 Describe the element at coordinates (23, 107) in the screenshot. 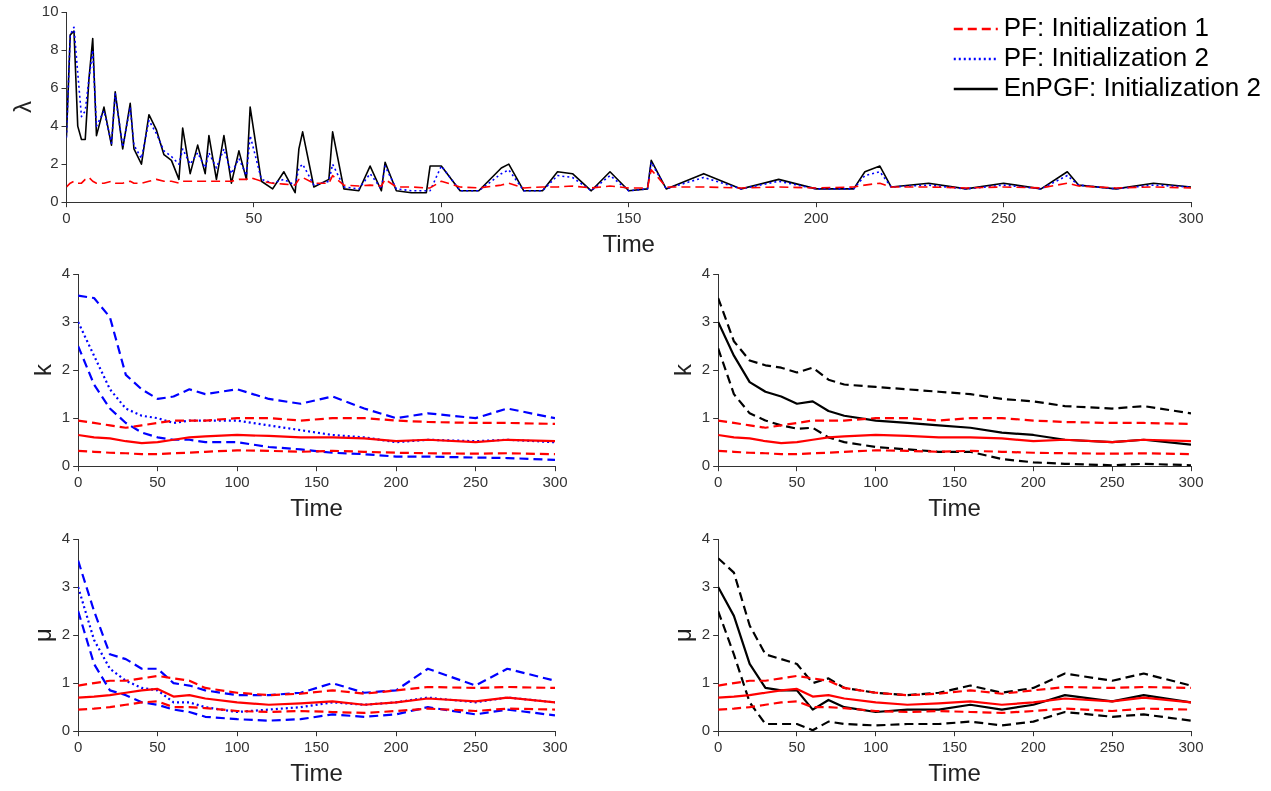

I see `y-axis-title: λ` at that location.